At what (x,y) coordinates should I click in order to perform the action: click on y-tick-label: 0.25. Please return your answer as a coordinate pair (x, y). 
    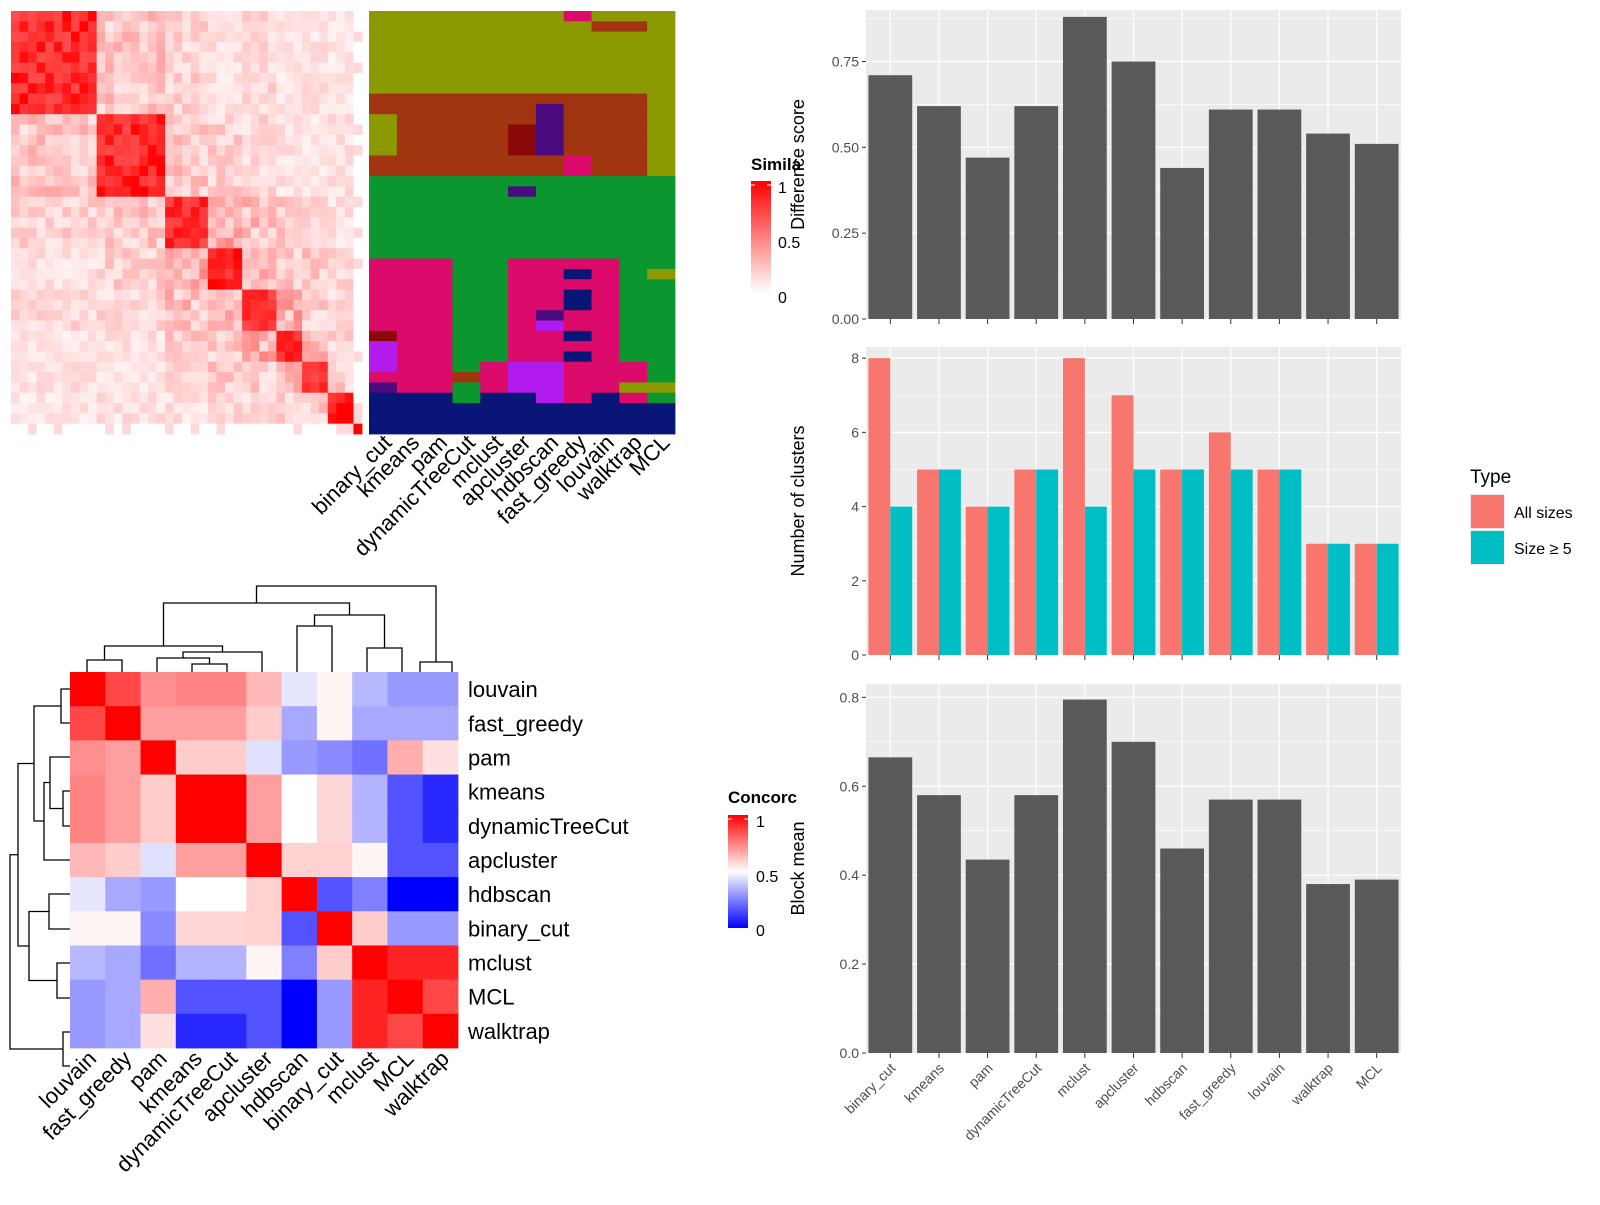
    Looking at the image, I should click on (845, 233).